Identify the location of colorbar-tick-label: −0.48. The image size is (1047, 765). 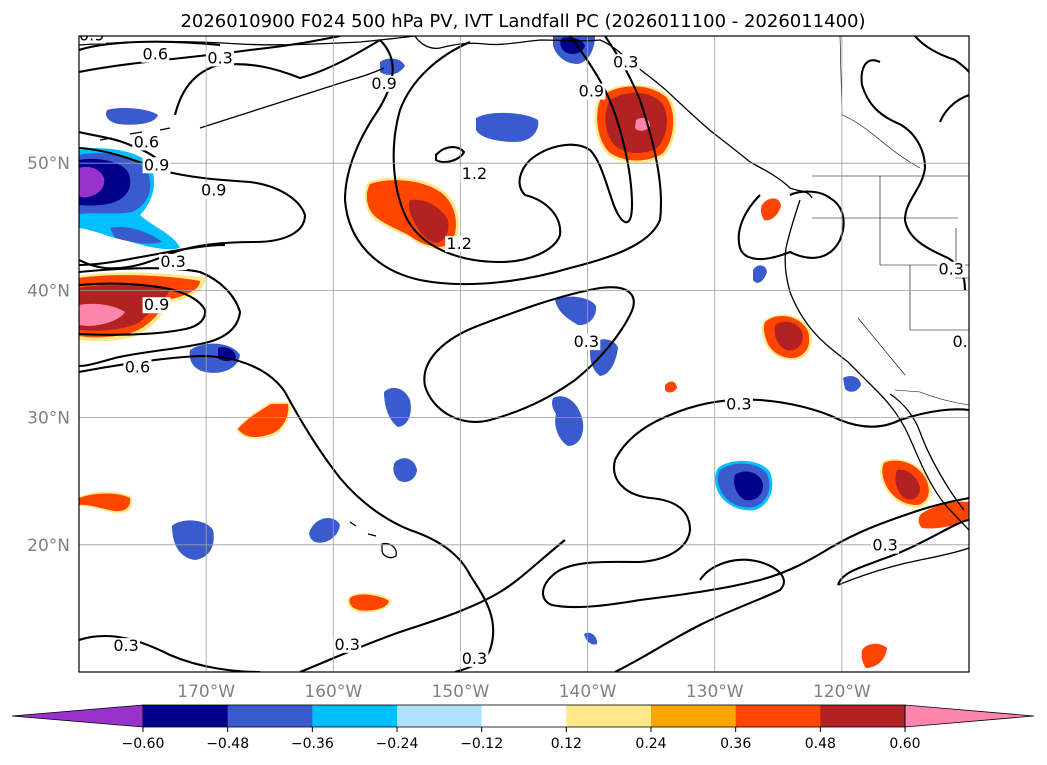
(227, 744).